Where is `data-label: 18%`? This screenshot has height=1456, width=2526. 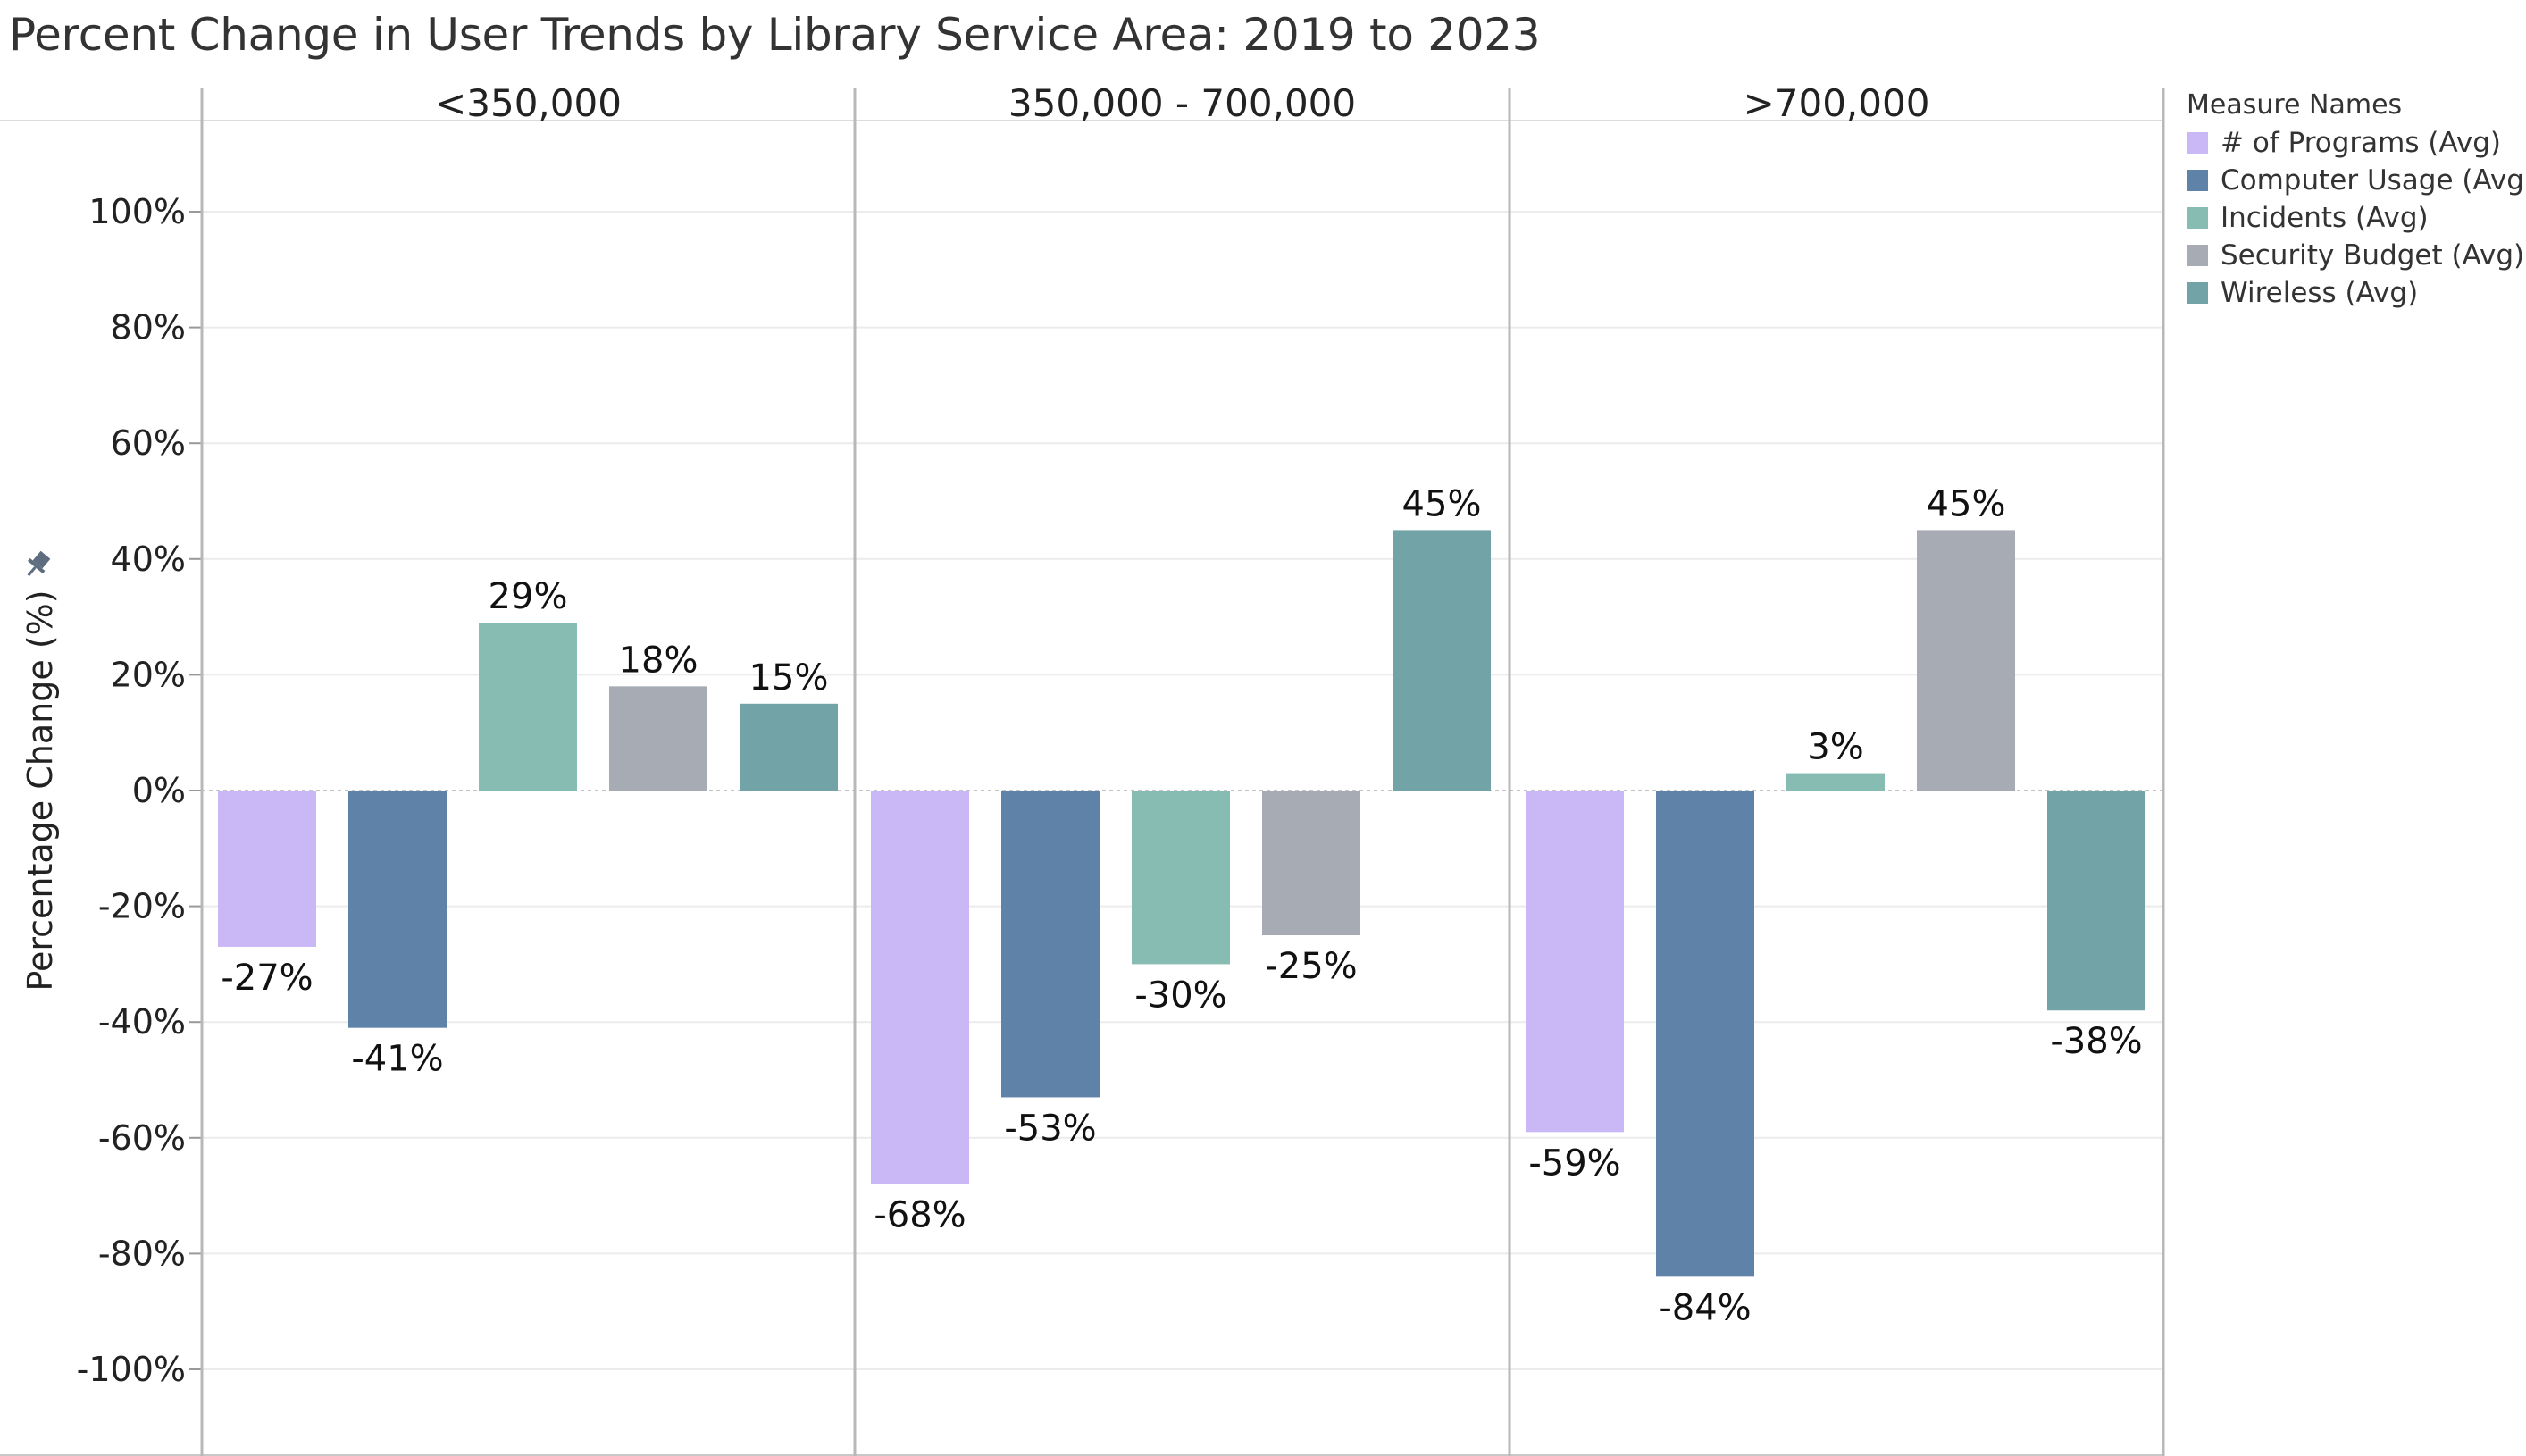 data-label: 18% is located at coordinates (659, 660).